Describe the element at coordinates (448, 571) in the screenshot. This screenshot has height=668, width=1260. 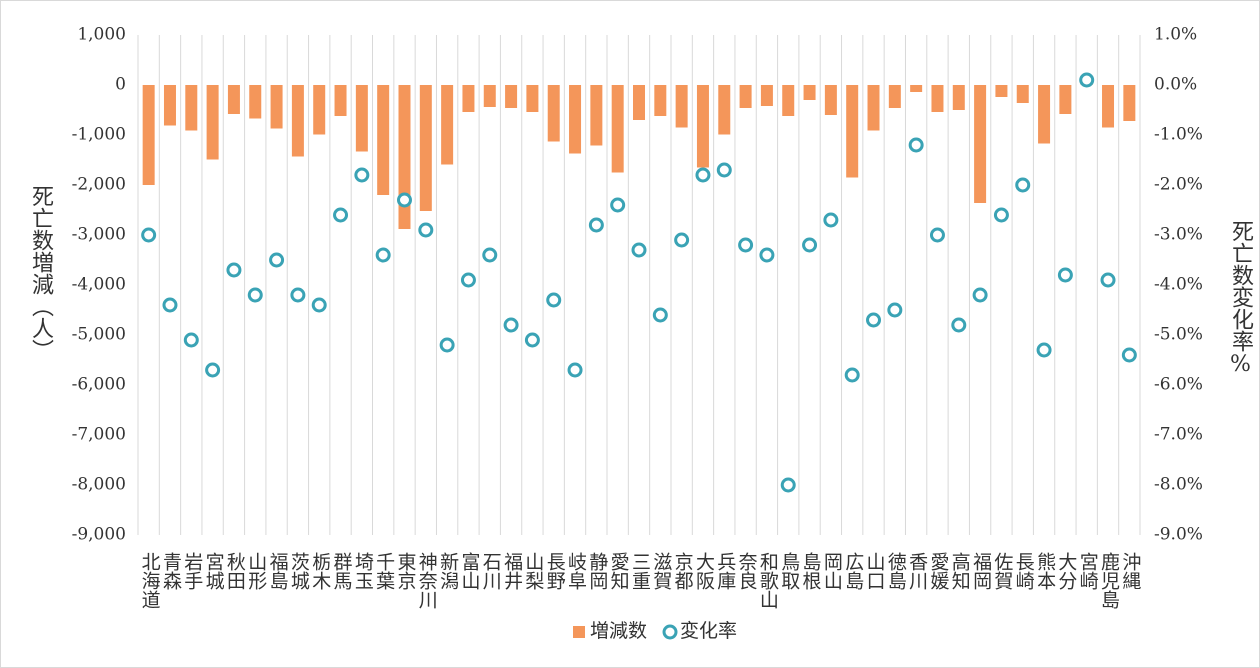
I see `x-tick-label: 新潟` at that location.